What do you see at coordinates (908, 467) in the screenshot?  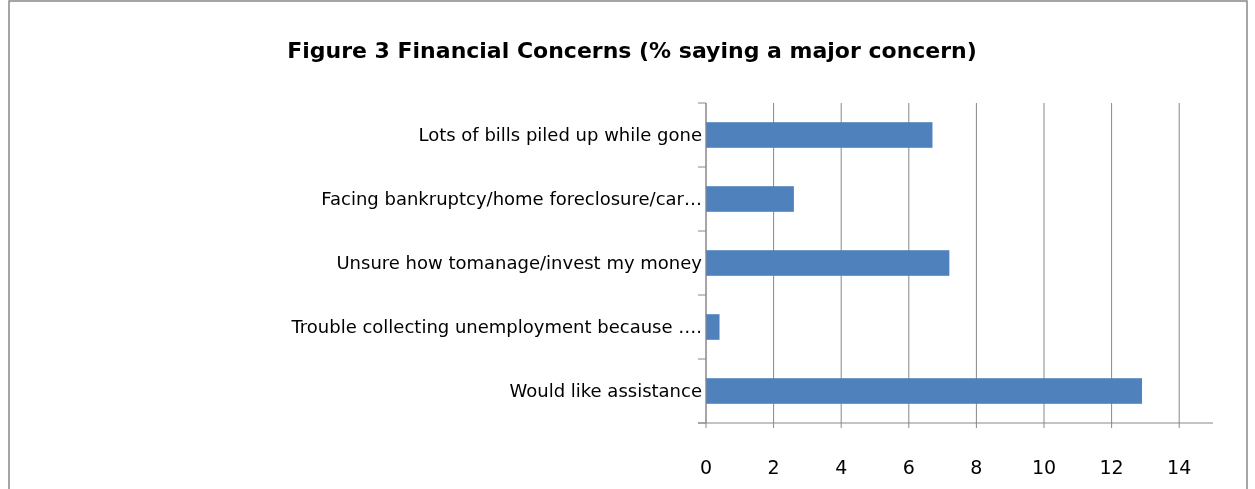 I see `x-tick-label: 6` at bounding box center [908, 467].